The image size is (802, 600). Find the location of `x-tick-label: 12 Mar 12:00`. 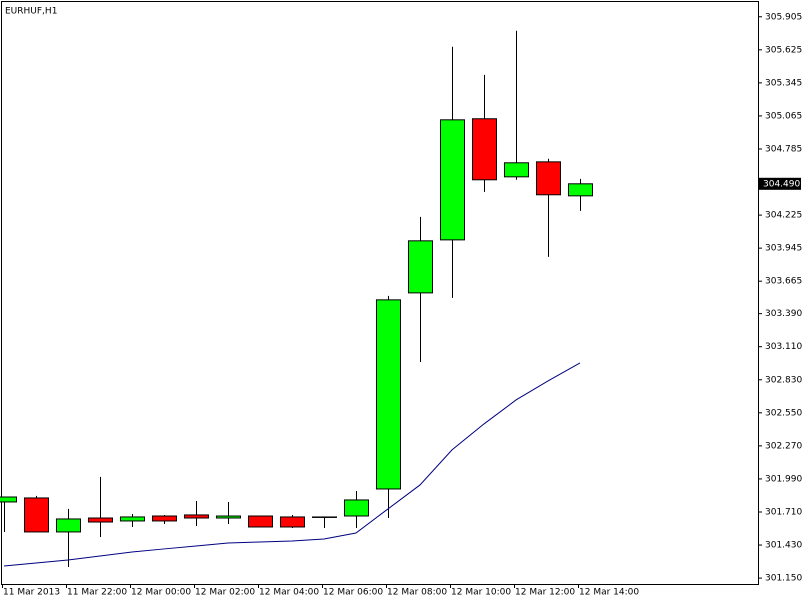

x-tick-label: 12 Mar 12:00 is located at coordinates (545, 593).